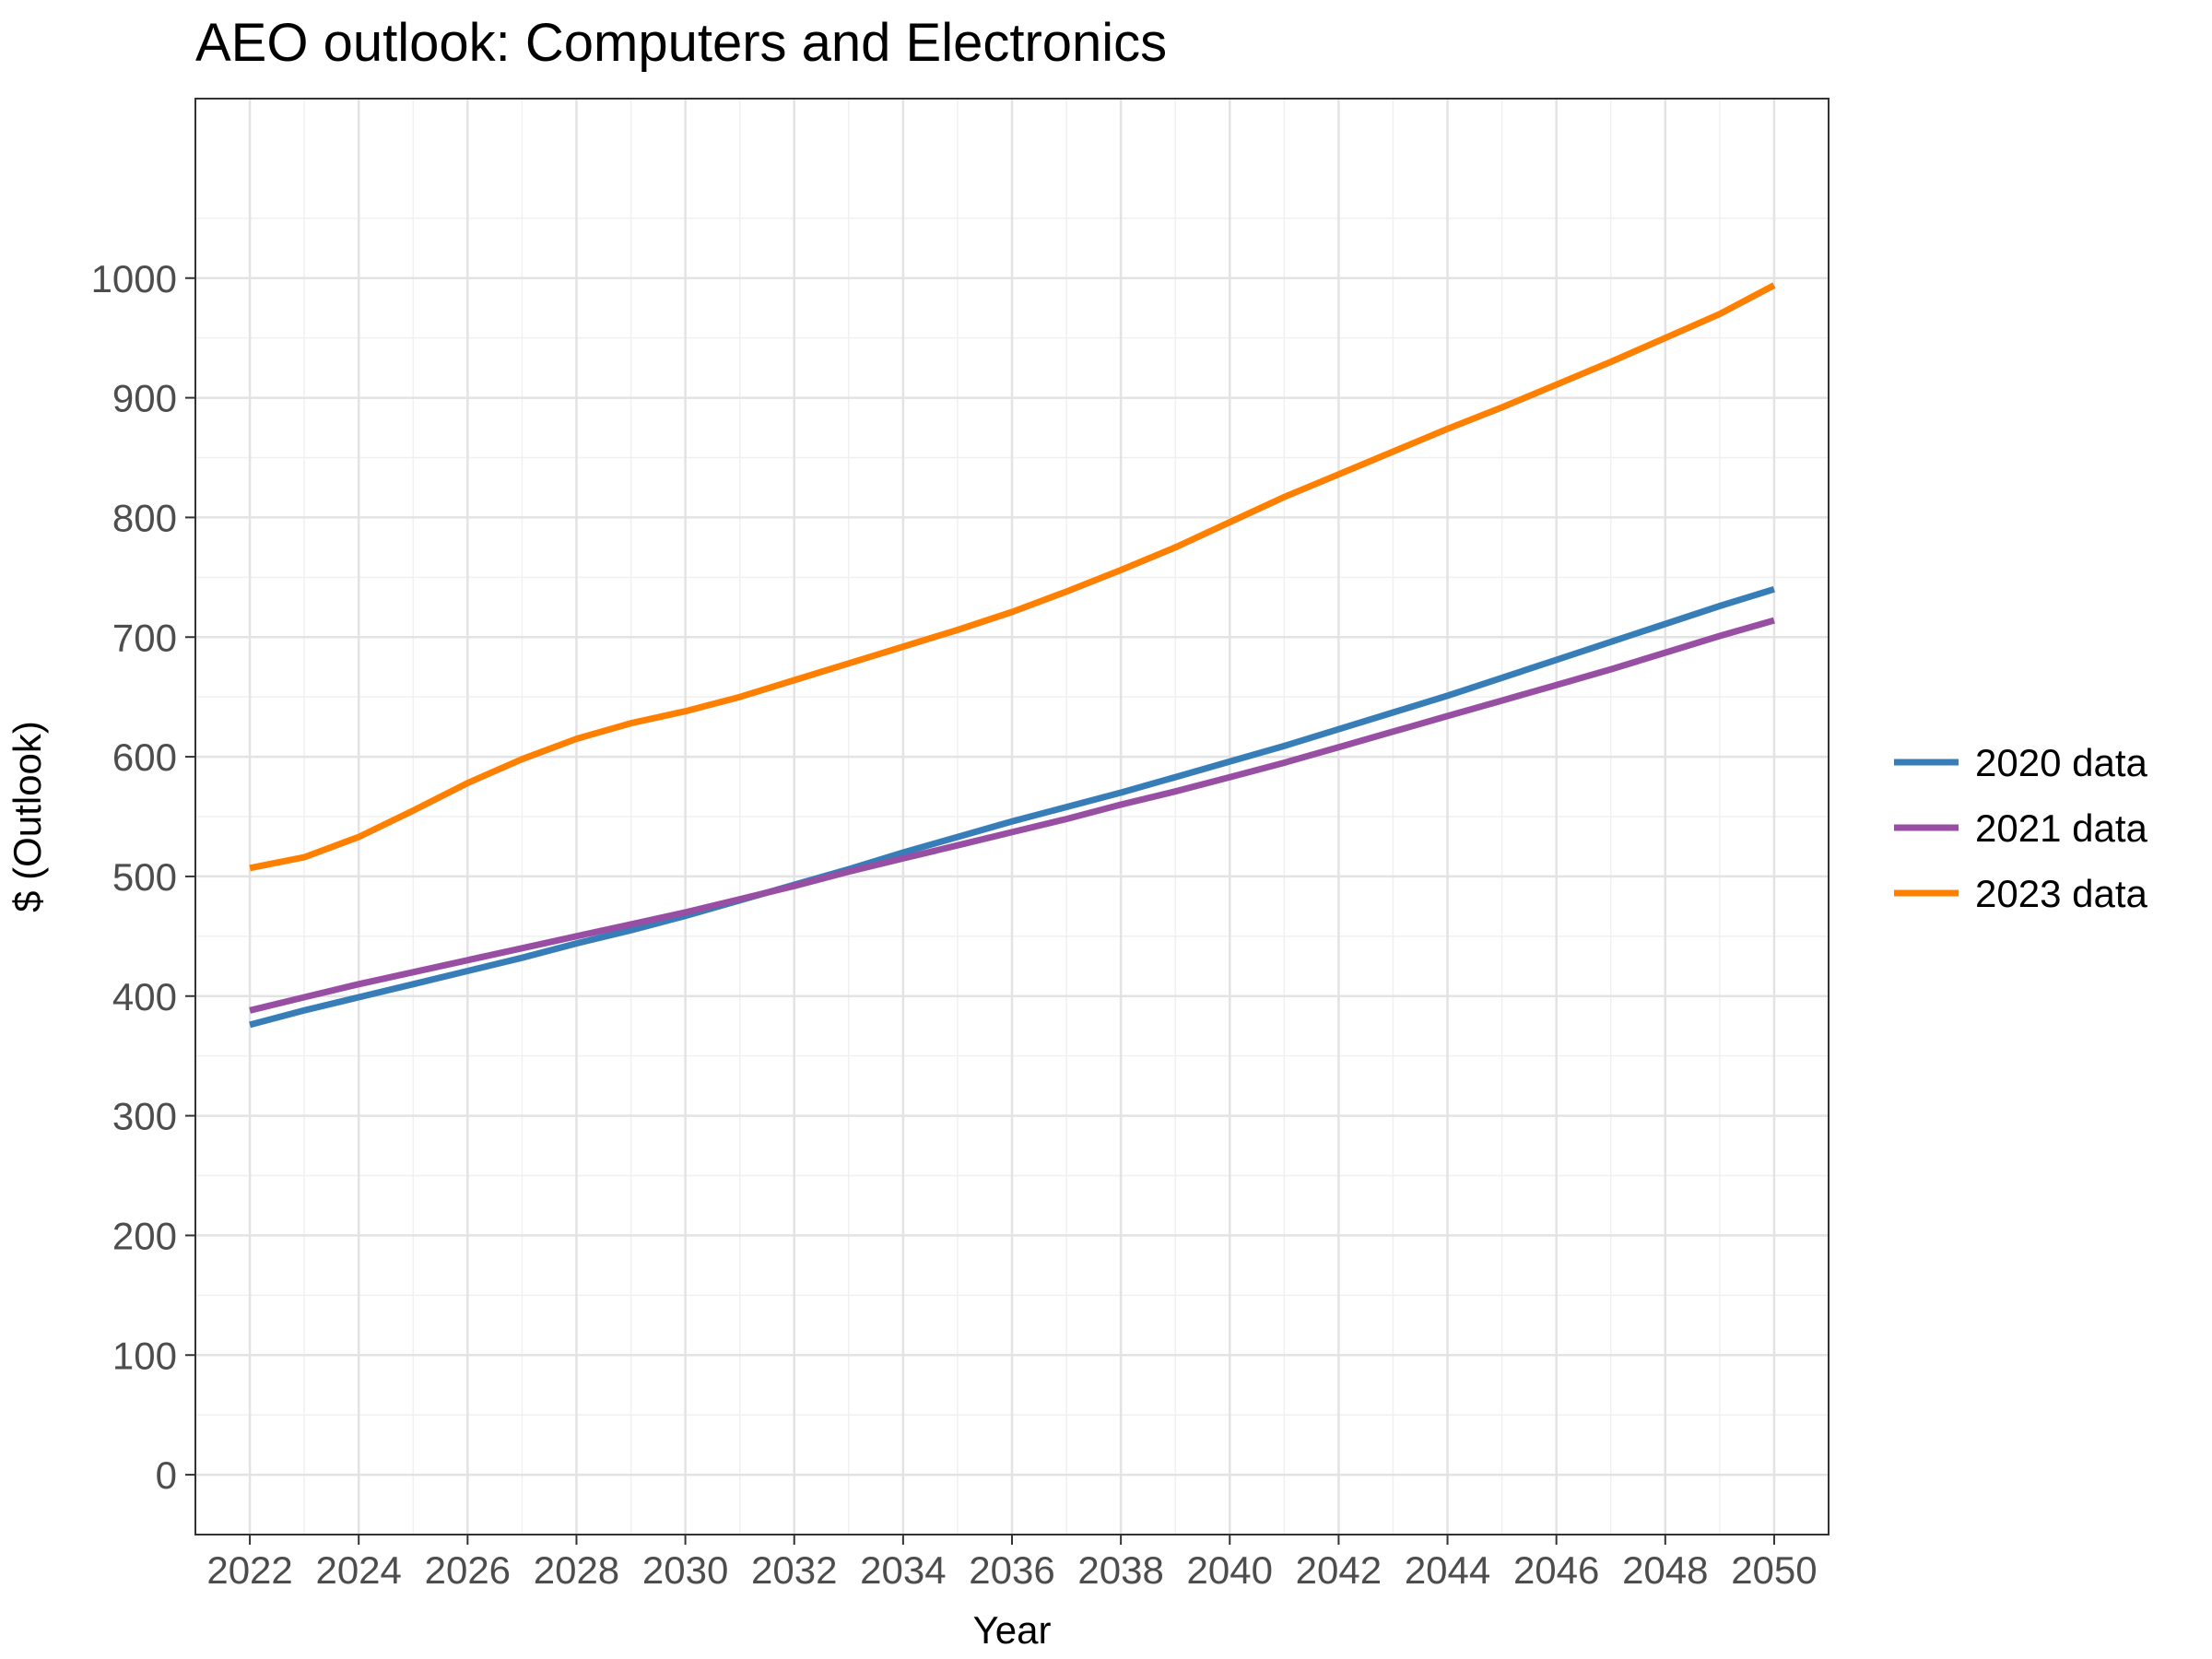 Image resolution: width=2212 pixels, height=1659 pixels. What do you see at coordinates (144, 398) in the screenshot?
I see `y-tick-label: 900` at bounding box center [144, 398].